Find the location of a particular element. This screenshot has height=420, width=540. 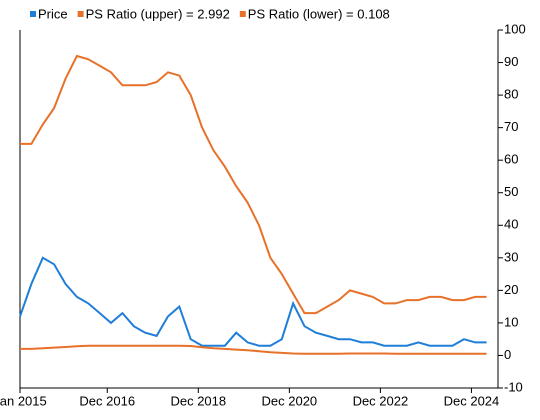

x-tick-label: Dec 2022 is located at coordinates (381, 400).